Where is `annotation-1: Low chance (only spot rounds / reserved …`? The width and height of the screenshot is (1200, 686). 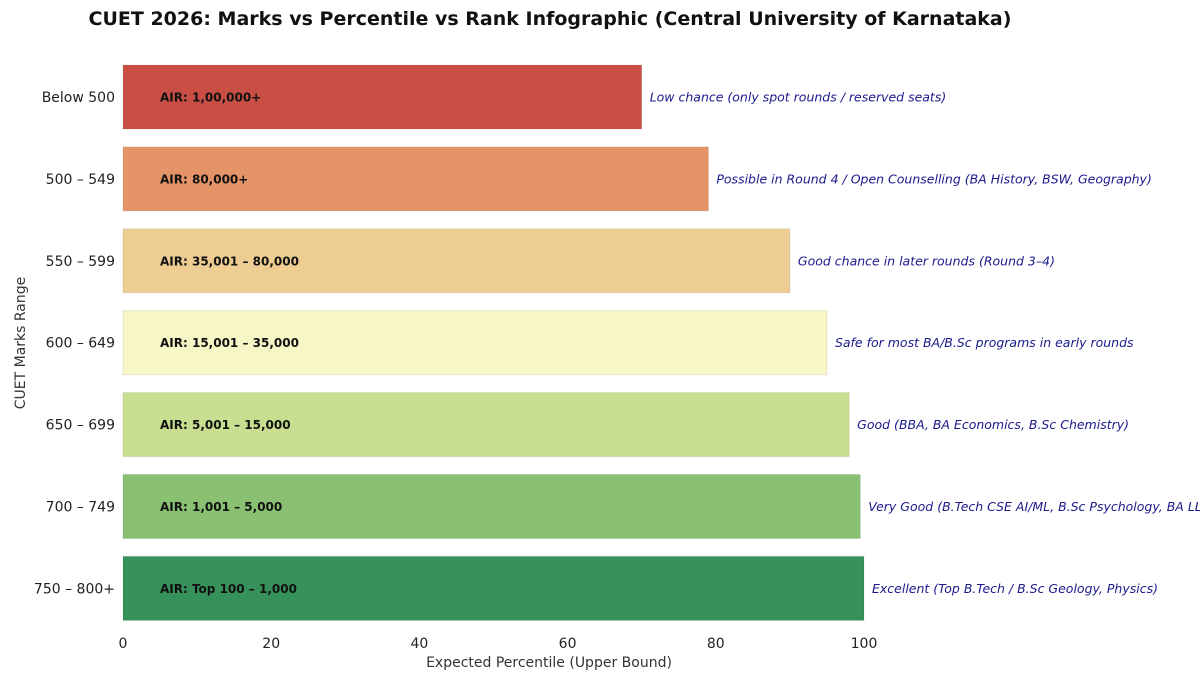 annotation-1: Low chance (only spot rounds / reserved … is located at coordinates (798, 97).